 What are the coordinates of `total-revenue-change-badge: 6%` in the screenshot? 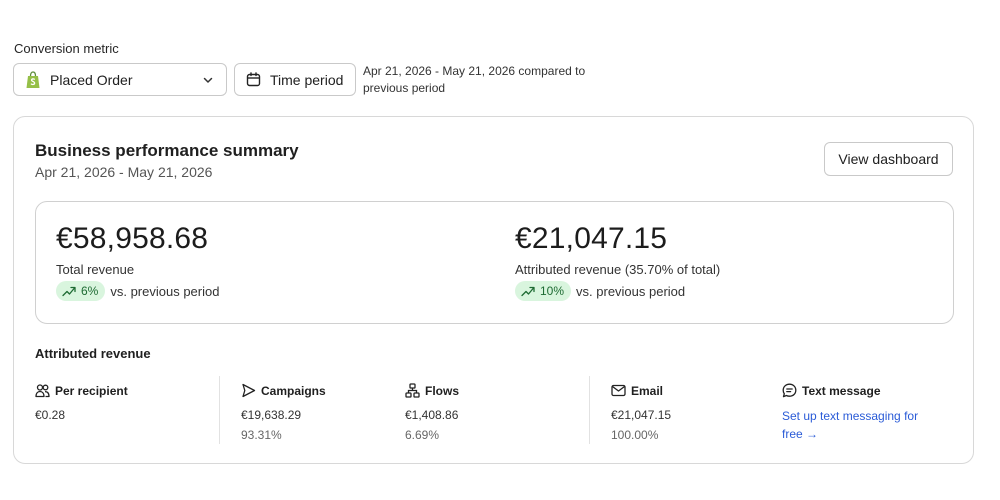 It's located at (81, 291).